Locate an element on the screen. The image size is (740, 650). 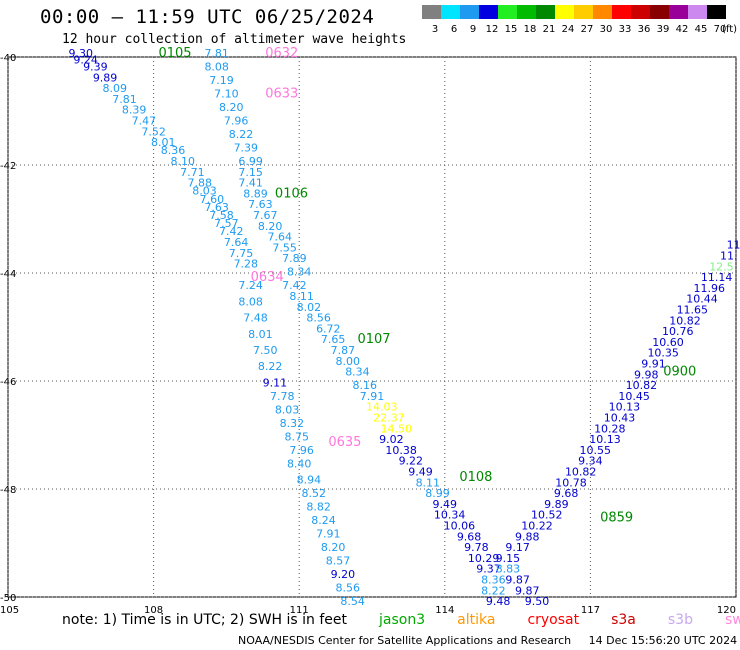
satellite-jason3: jason3 is located at coordinates (402, 620).